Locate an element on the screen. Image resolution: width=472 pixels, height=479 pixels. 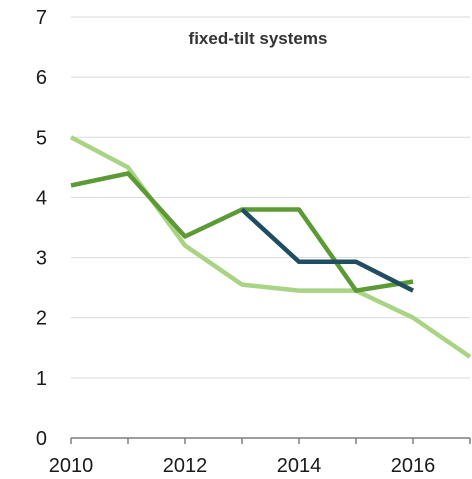
y-tick-label: 7 is located at coordinates (41, 18).